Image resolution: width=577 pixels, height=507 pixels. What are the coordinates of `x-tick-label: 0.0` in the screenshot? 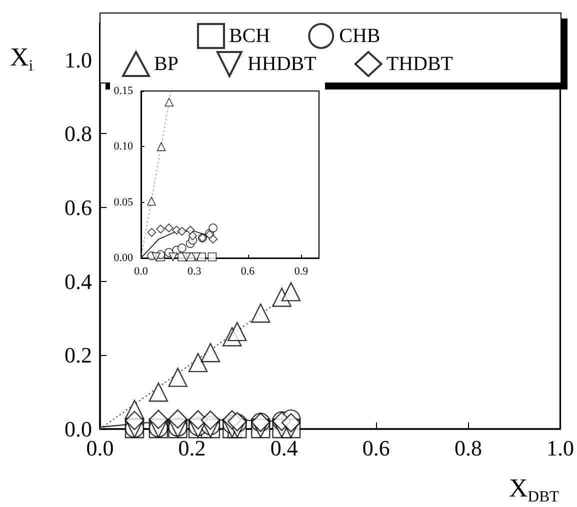 It's located at (141, 272).